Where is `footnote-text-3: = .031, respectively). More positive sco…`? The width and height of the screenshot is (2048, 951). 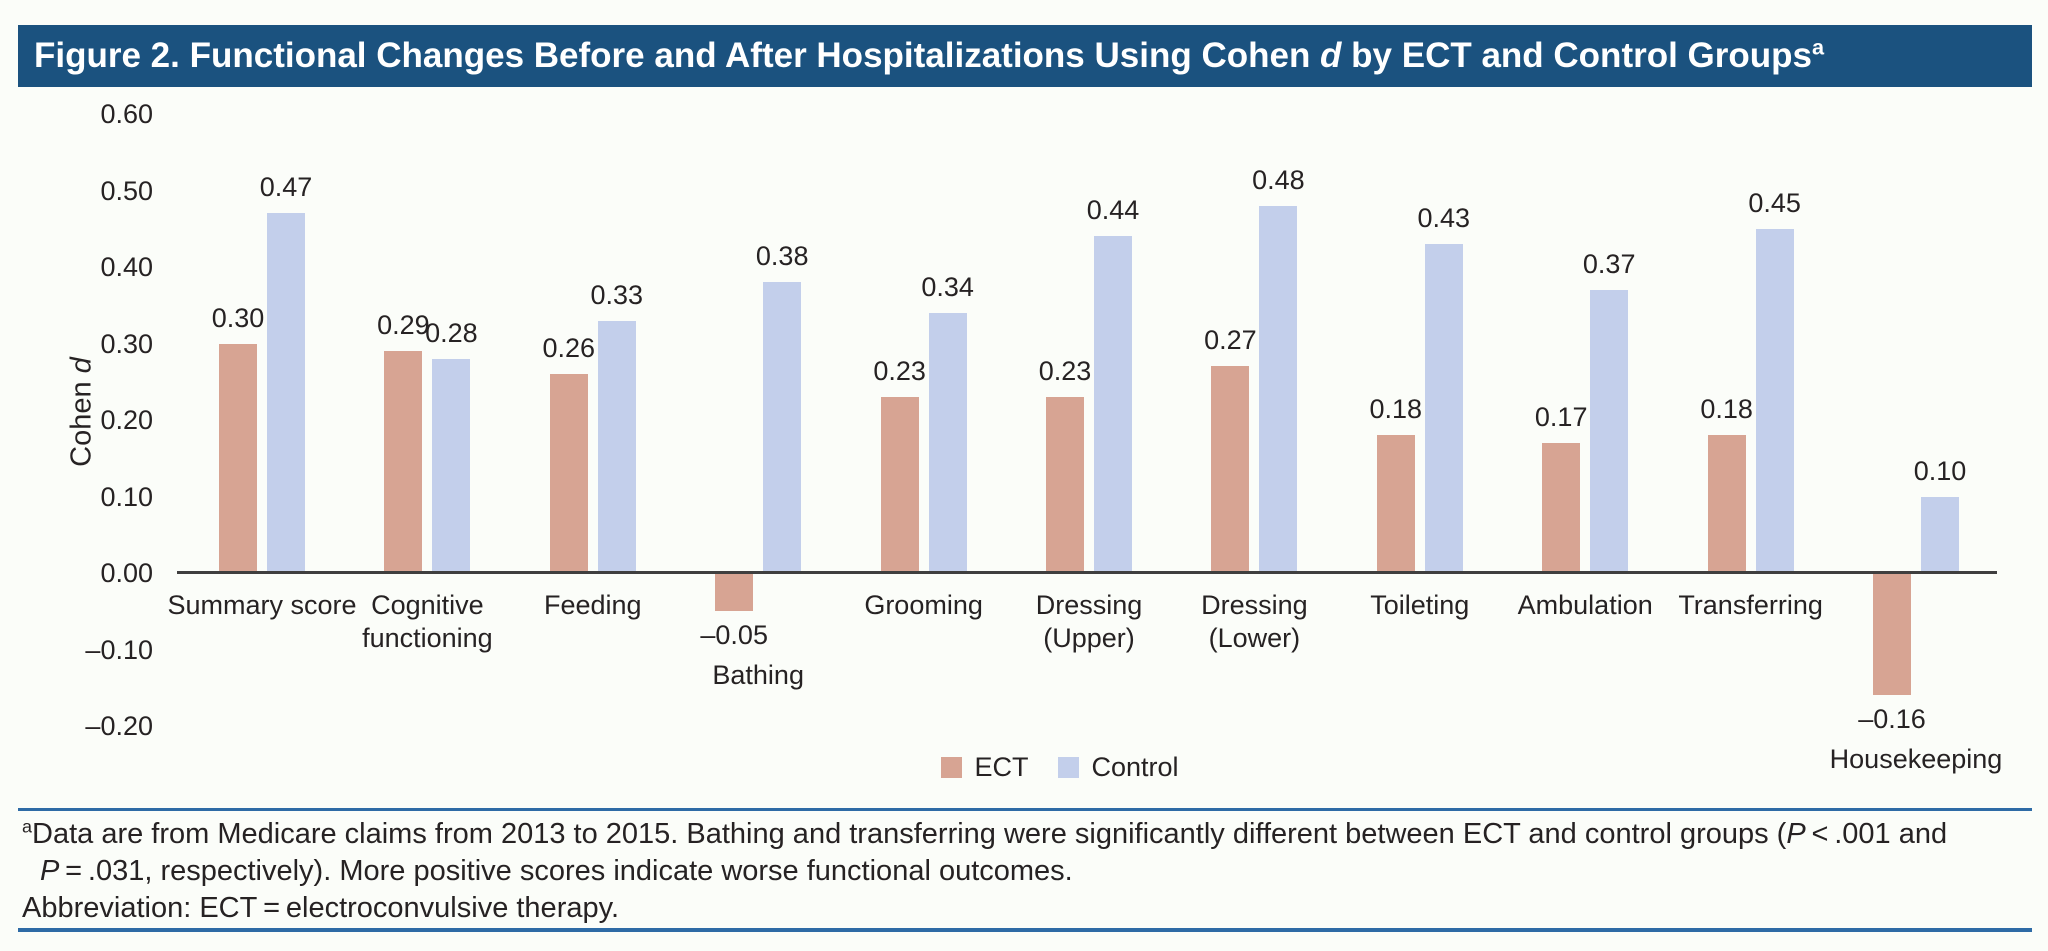 footnote-text-3: = .031, respectively). More positive sco… is located at coordinates (566, 871).